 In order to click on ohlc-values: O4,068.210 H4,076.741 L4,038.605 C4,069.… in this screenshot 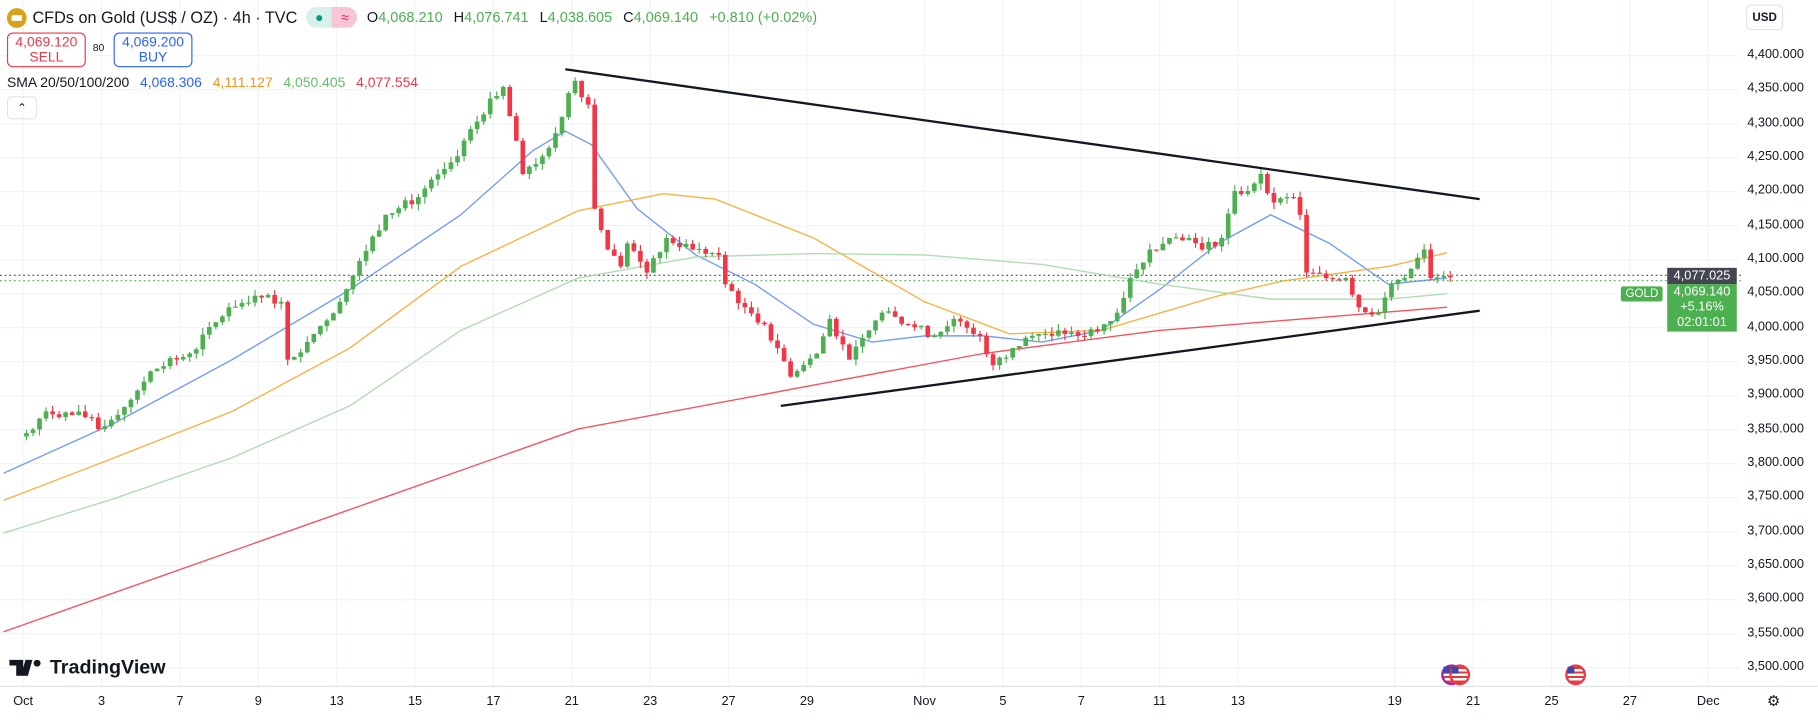, I will do `click(592, 17)`.